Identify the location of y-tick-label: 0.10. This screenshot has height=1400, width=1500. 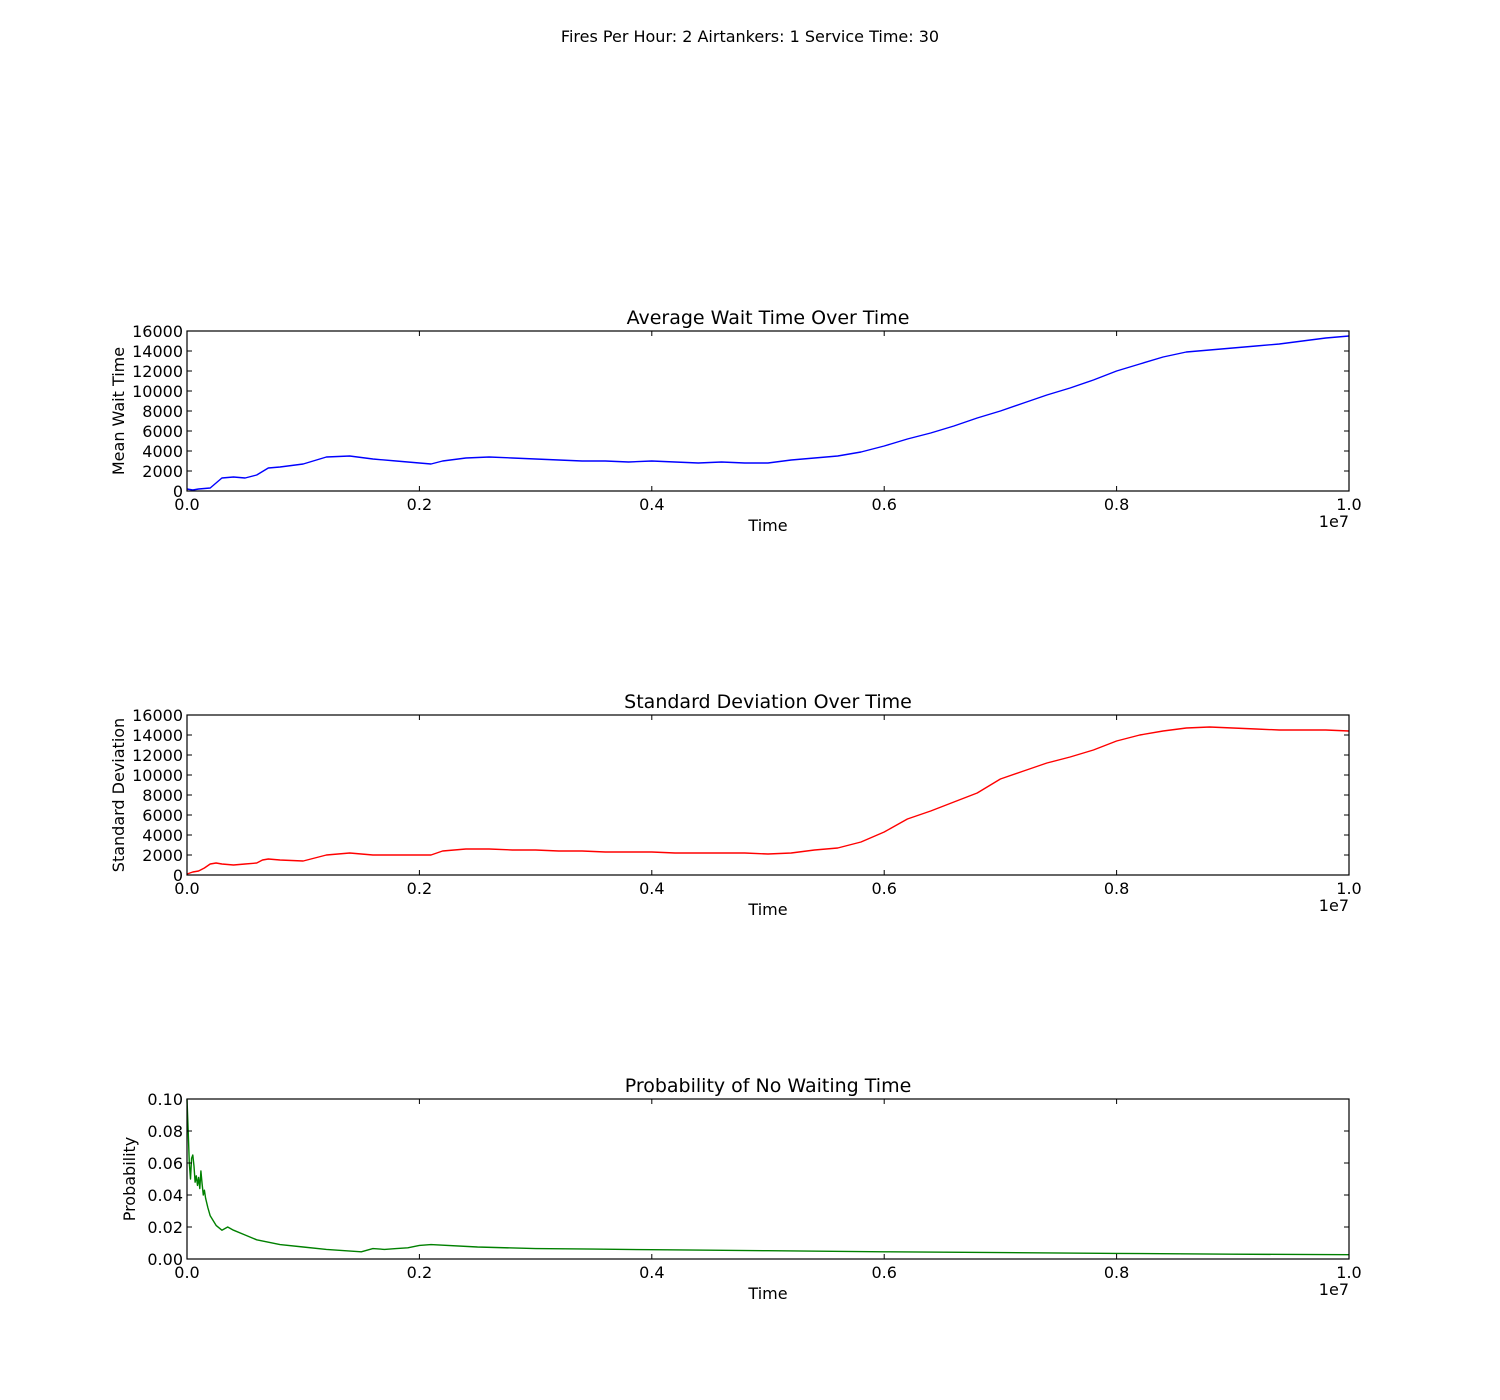
(165, 1099).